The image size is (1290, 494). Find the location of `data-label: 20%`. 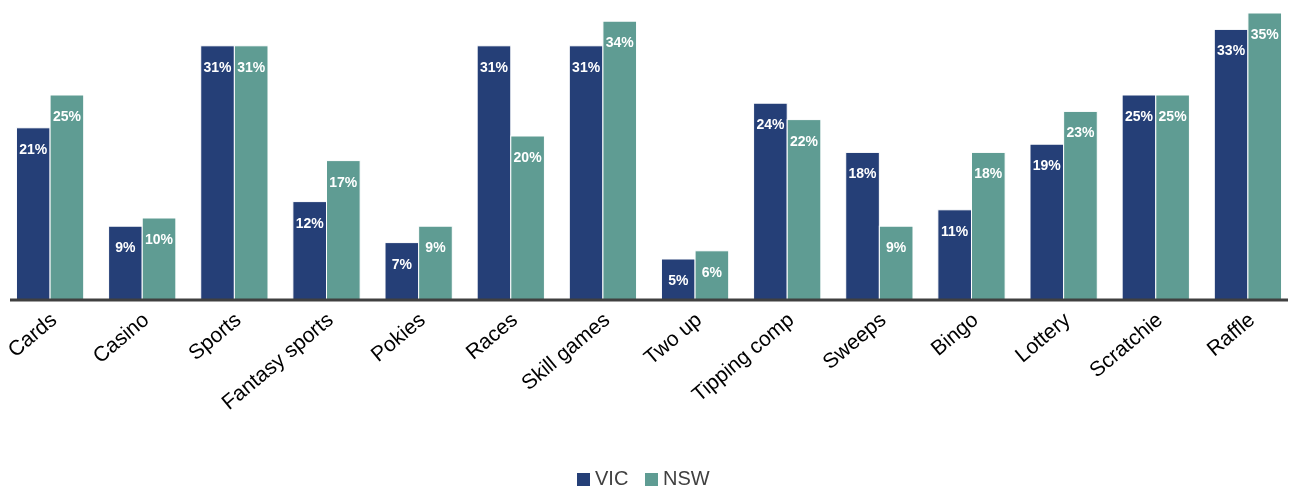

data-label: 20% is located at coordinates (528, 157).